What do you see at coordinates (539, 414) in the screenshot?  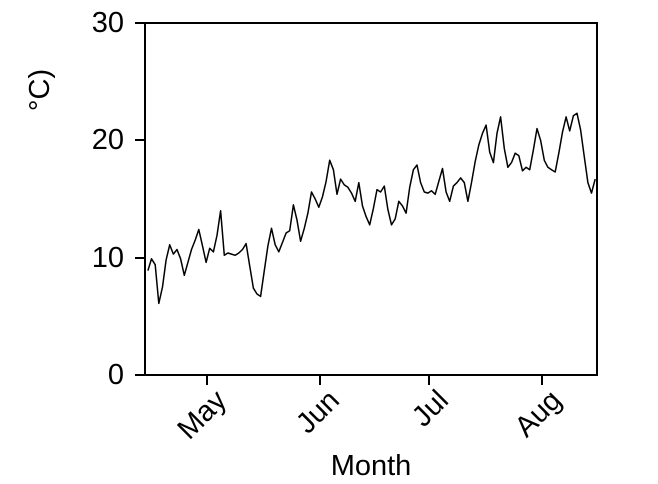 I see `x-tick-label: Aug` at bounding box center [539, 414].